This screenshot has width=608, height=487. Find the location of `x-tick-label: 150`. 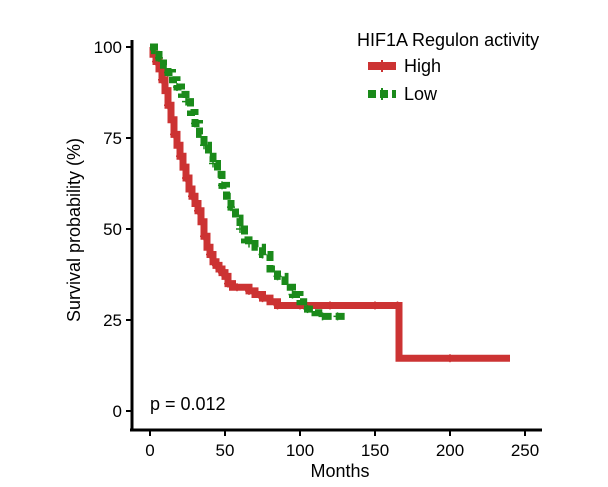

x-tick-label: 150 is located at coordinates (375, 450).